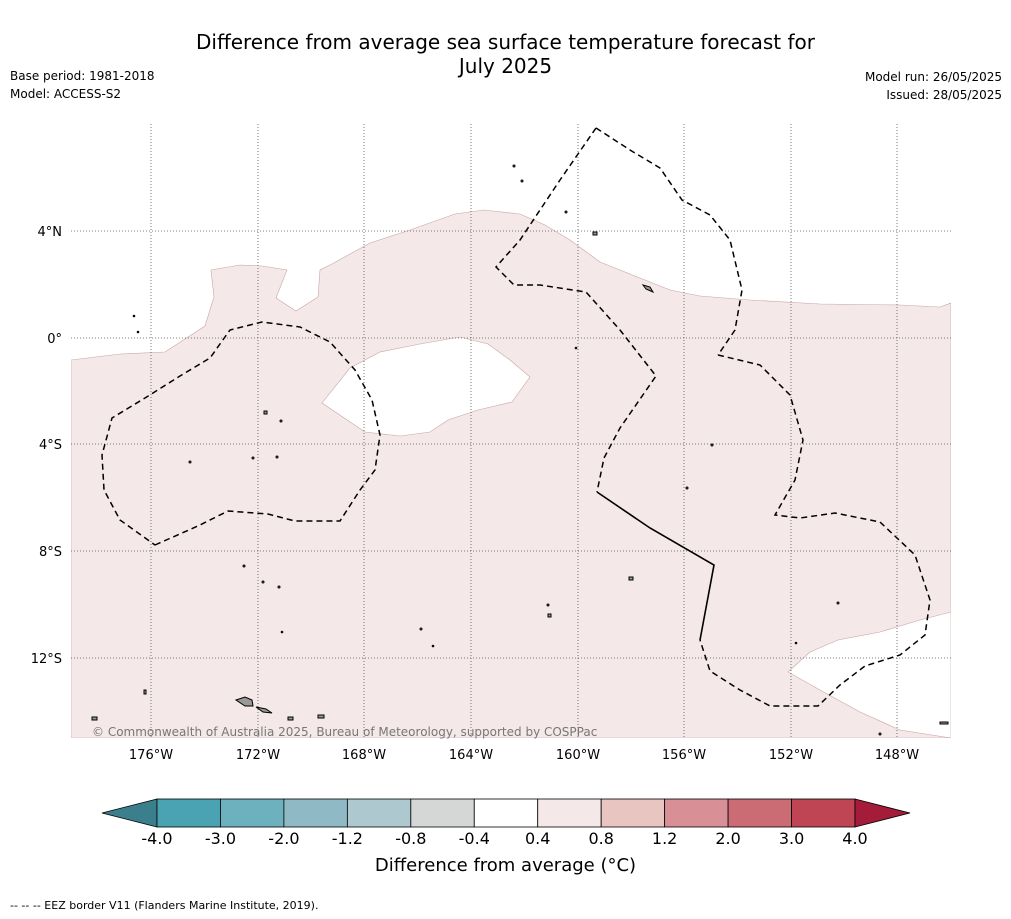 Image resolution: width=1011 pixels, height=919 pixels. I want to click on eez-solid-border, so click(655, 566).